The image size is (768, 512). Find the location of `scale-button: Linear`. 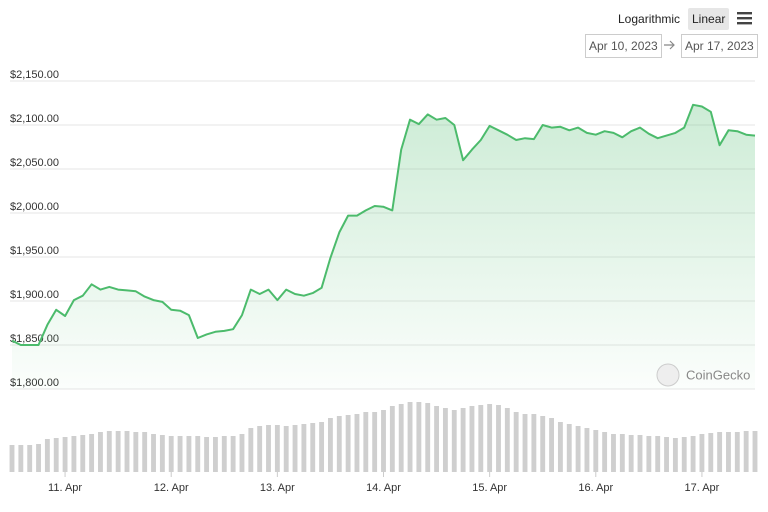

scale-button: Linear is located at coordinates (709, 19).